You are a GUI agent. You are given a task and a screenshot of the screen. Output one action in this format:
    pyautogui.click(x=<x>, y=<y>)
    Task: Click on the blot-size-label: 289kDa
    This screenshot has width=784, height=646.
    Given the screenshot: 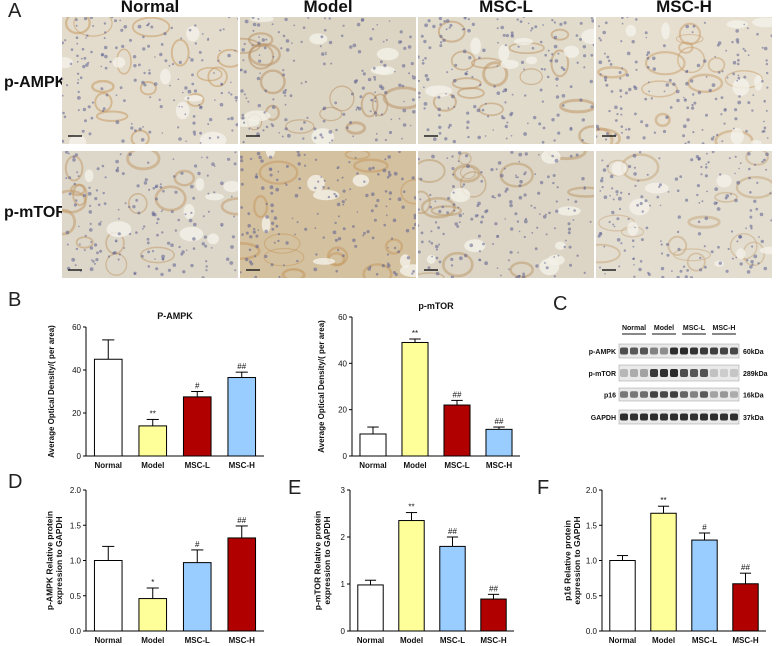 What is the action you would take?
    pyautogui.click(x=755, y=374)
    